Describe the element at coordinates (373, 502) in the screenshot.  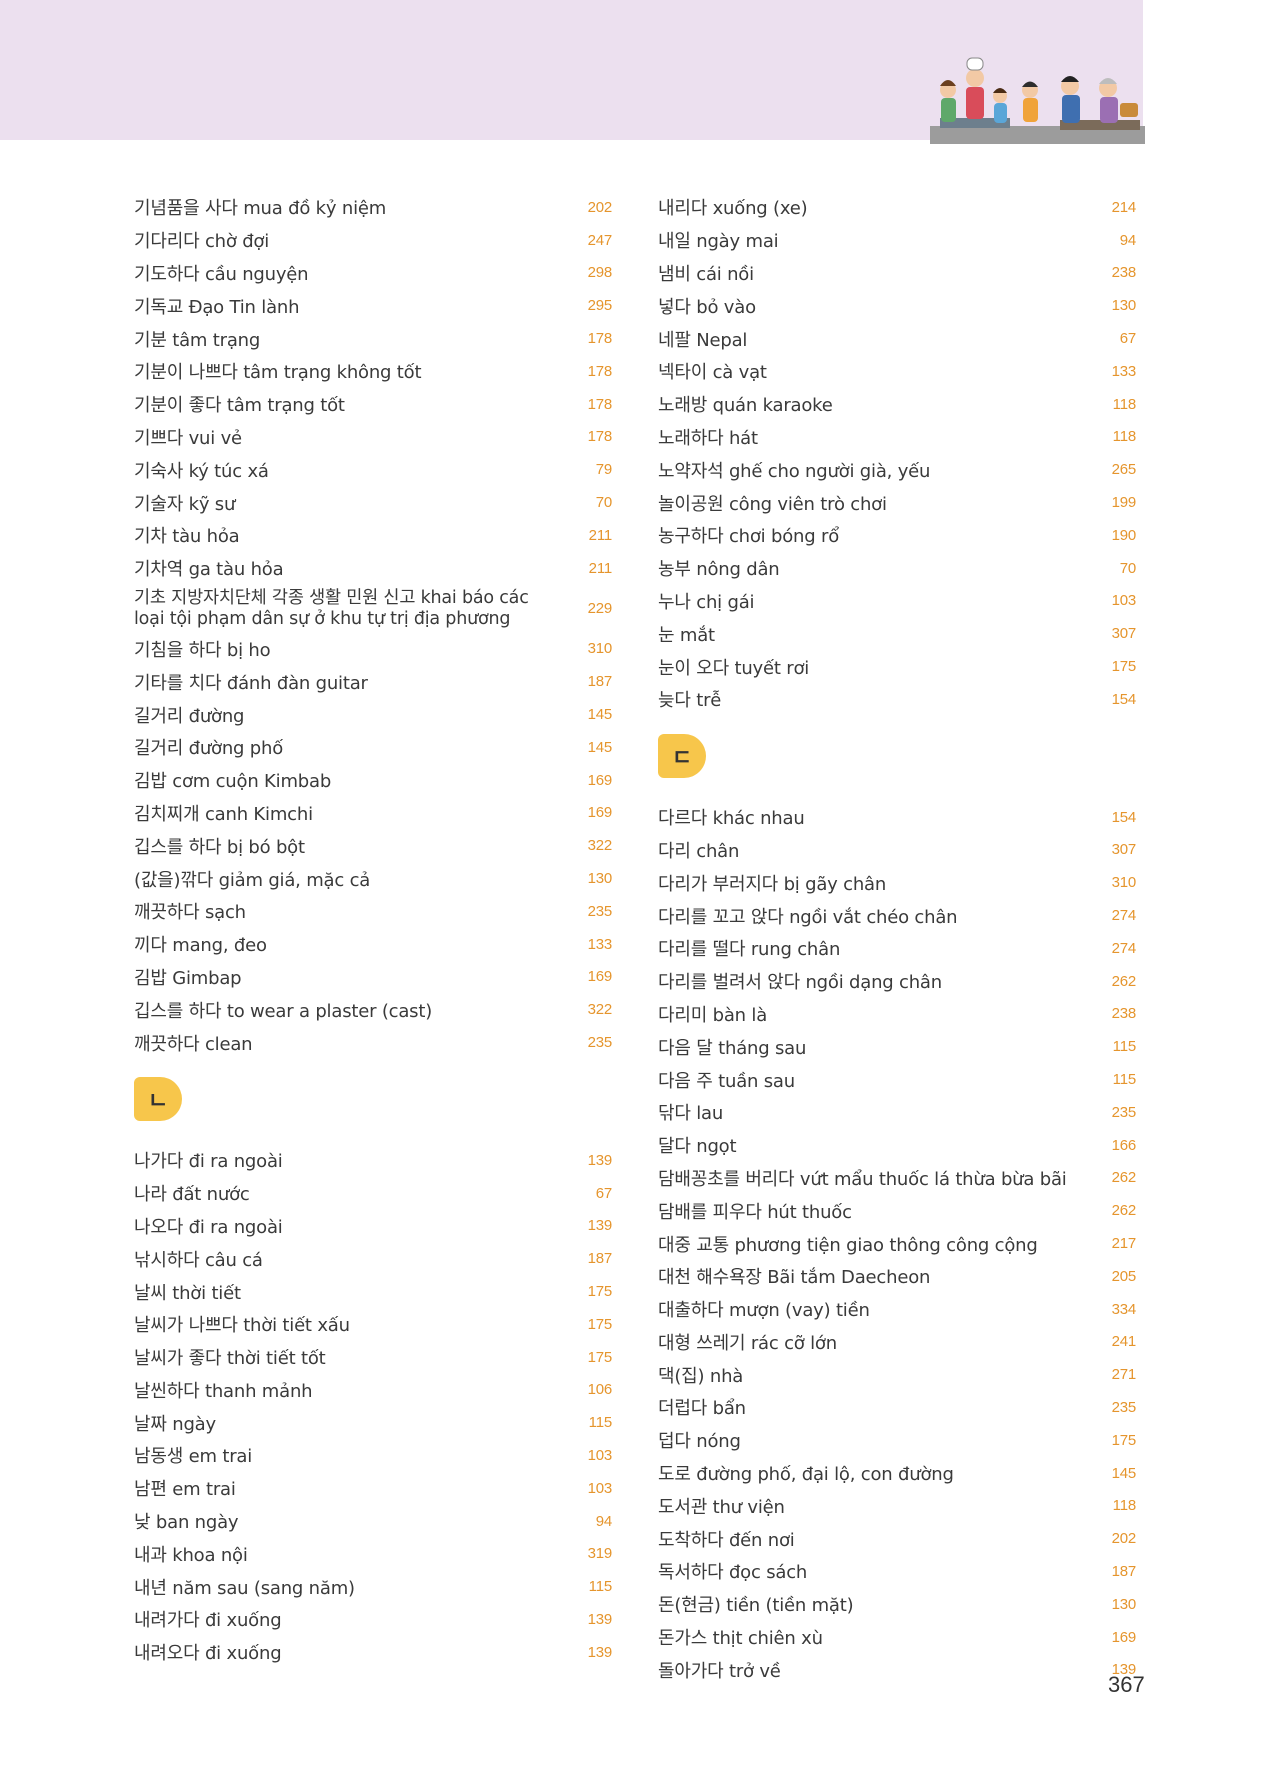
I see `index-entry: 기술자 kỹ sư 70` at that location.